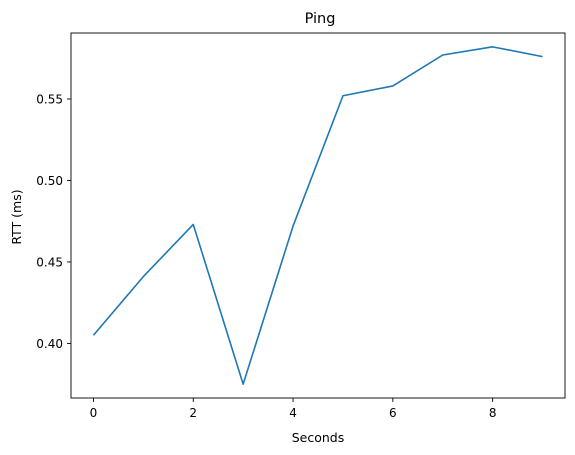 The image size is (575, 455). What do you see at coordinates (49, 344) in the screenshot?
I see `y-tick-label: 0.40` at bounding box center [49, 344].